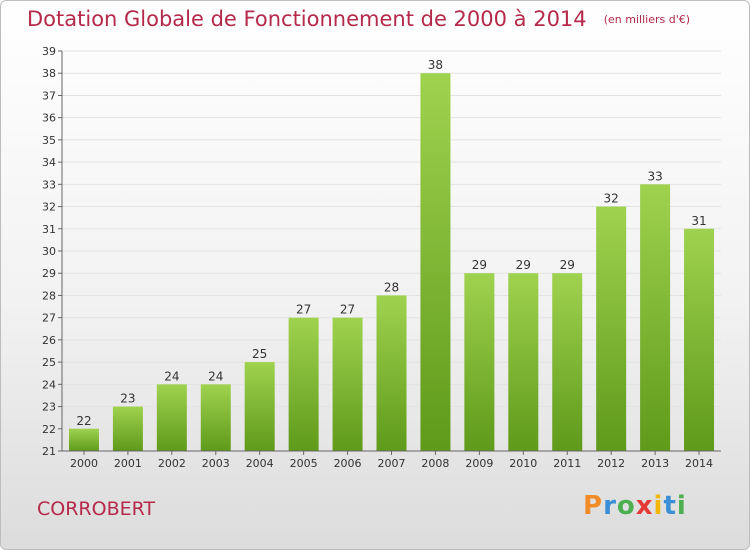  I want to click on x-tick-label: 2009, so click(479, 463).